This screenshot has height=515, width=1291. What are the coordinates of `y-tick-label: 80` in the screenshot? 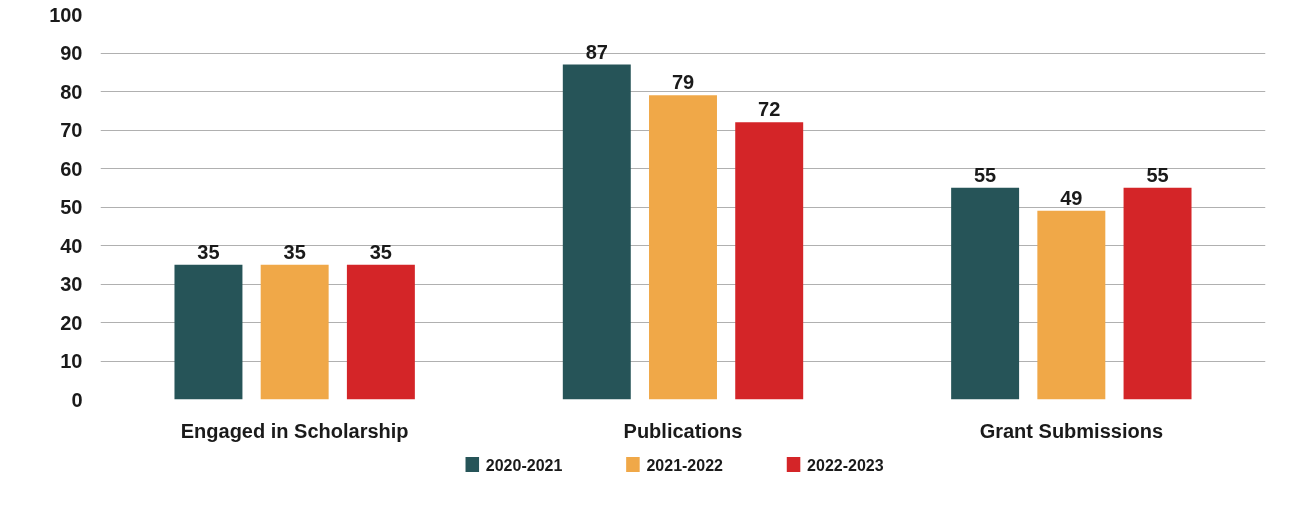 It's located at (71, 91).